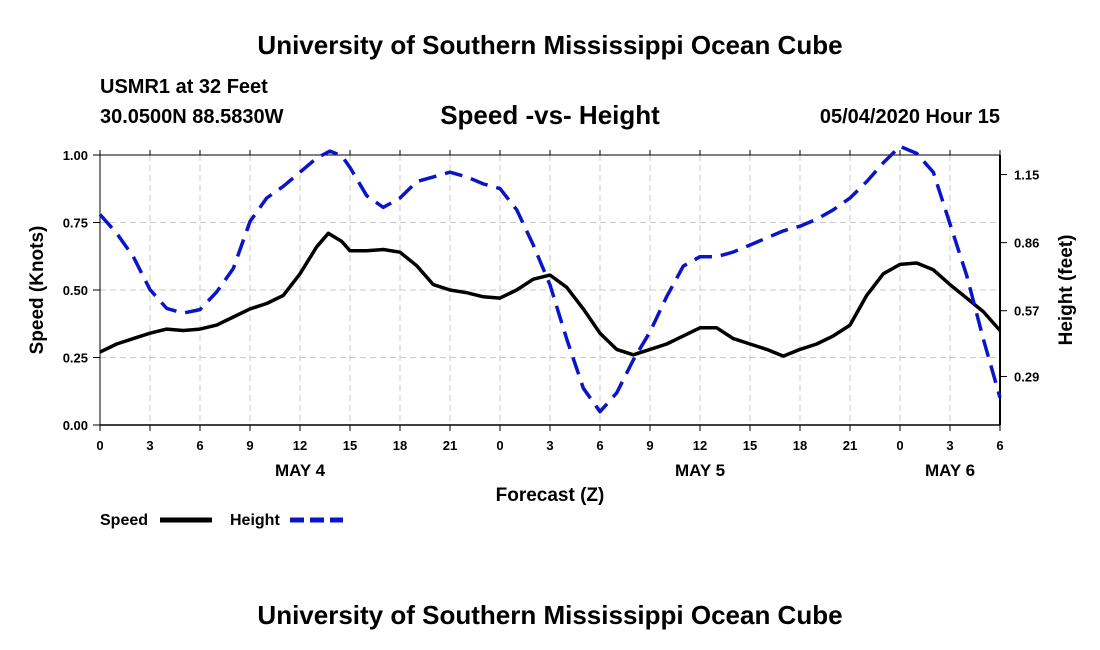  I want to click on date-label: MAY 6, so click(950, 470).